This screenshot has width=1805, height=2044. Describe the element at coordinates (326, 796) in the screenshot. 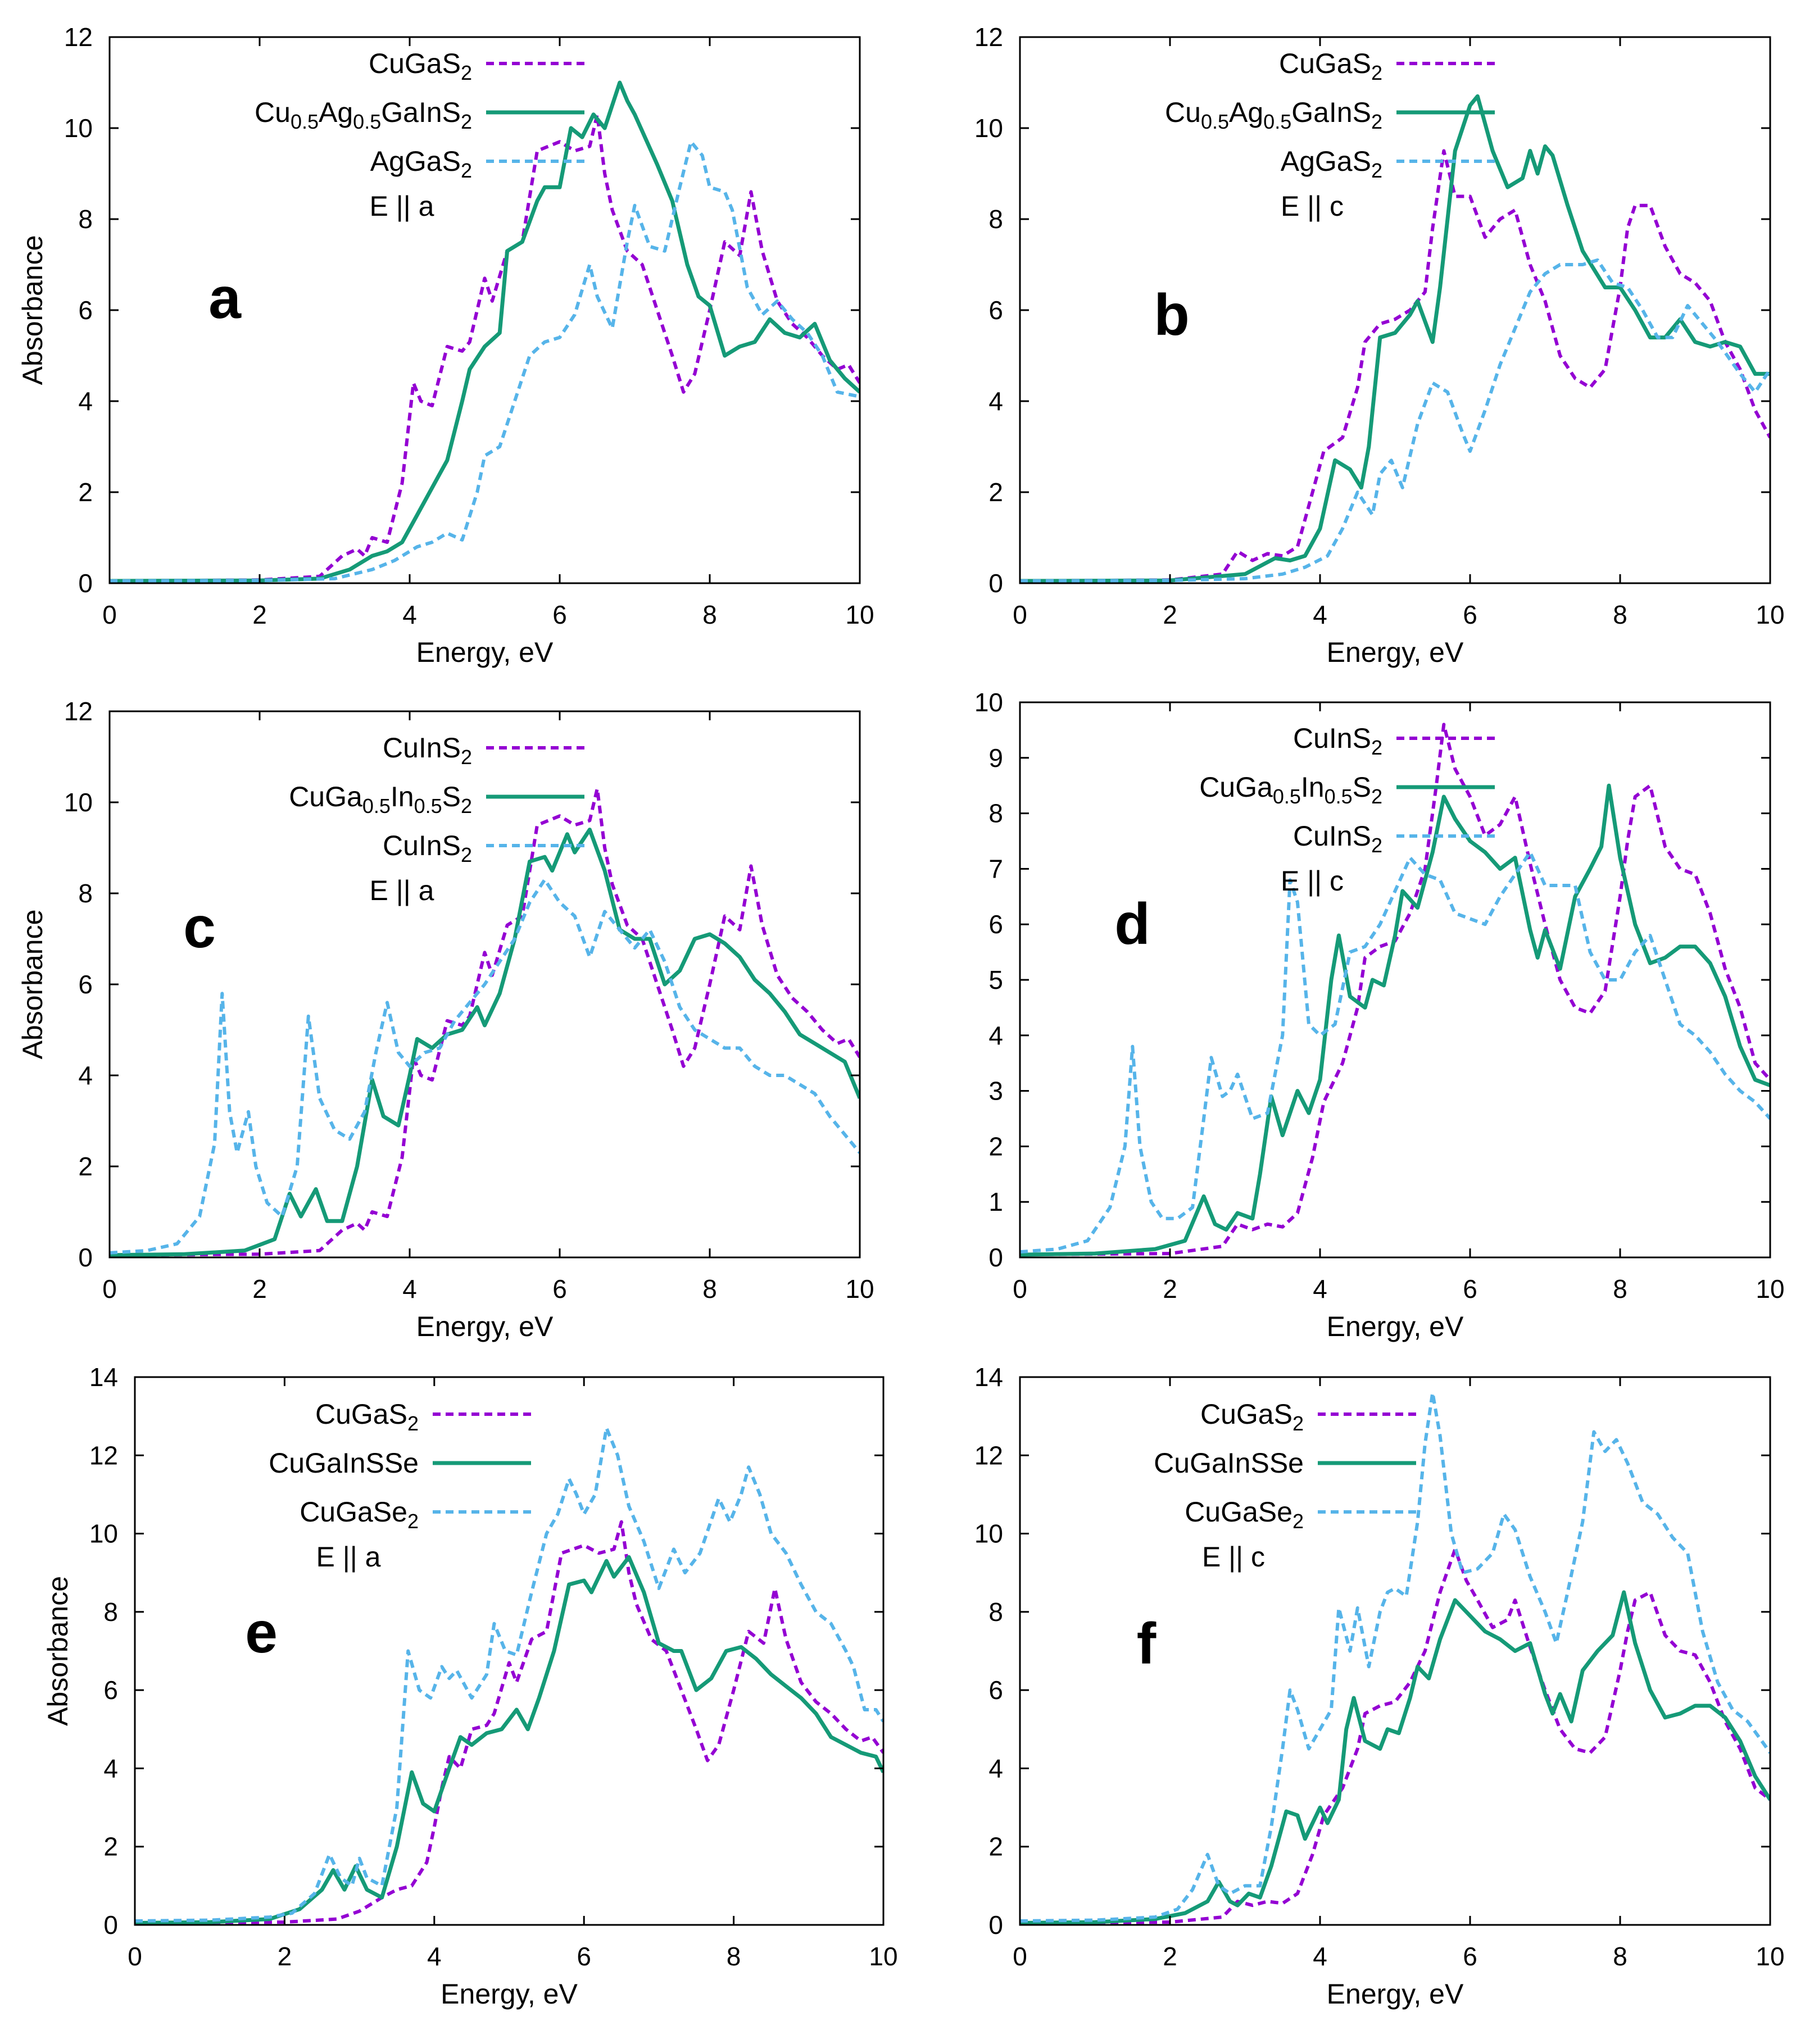

I see `legend-label-c-1-part-0: CuGa` at that location.